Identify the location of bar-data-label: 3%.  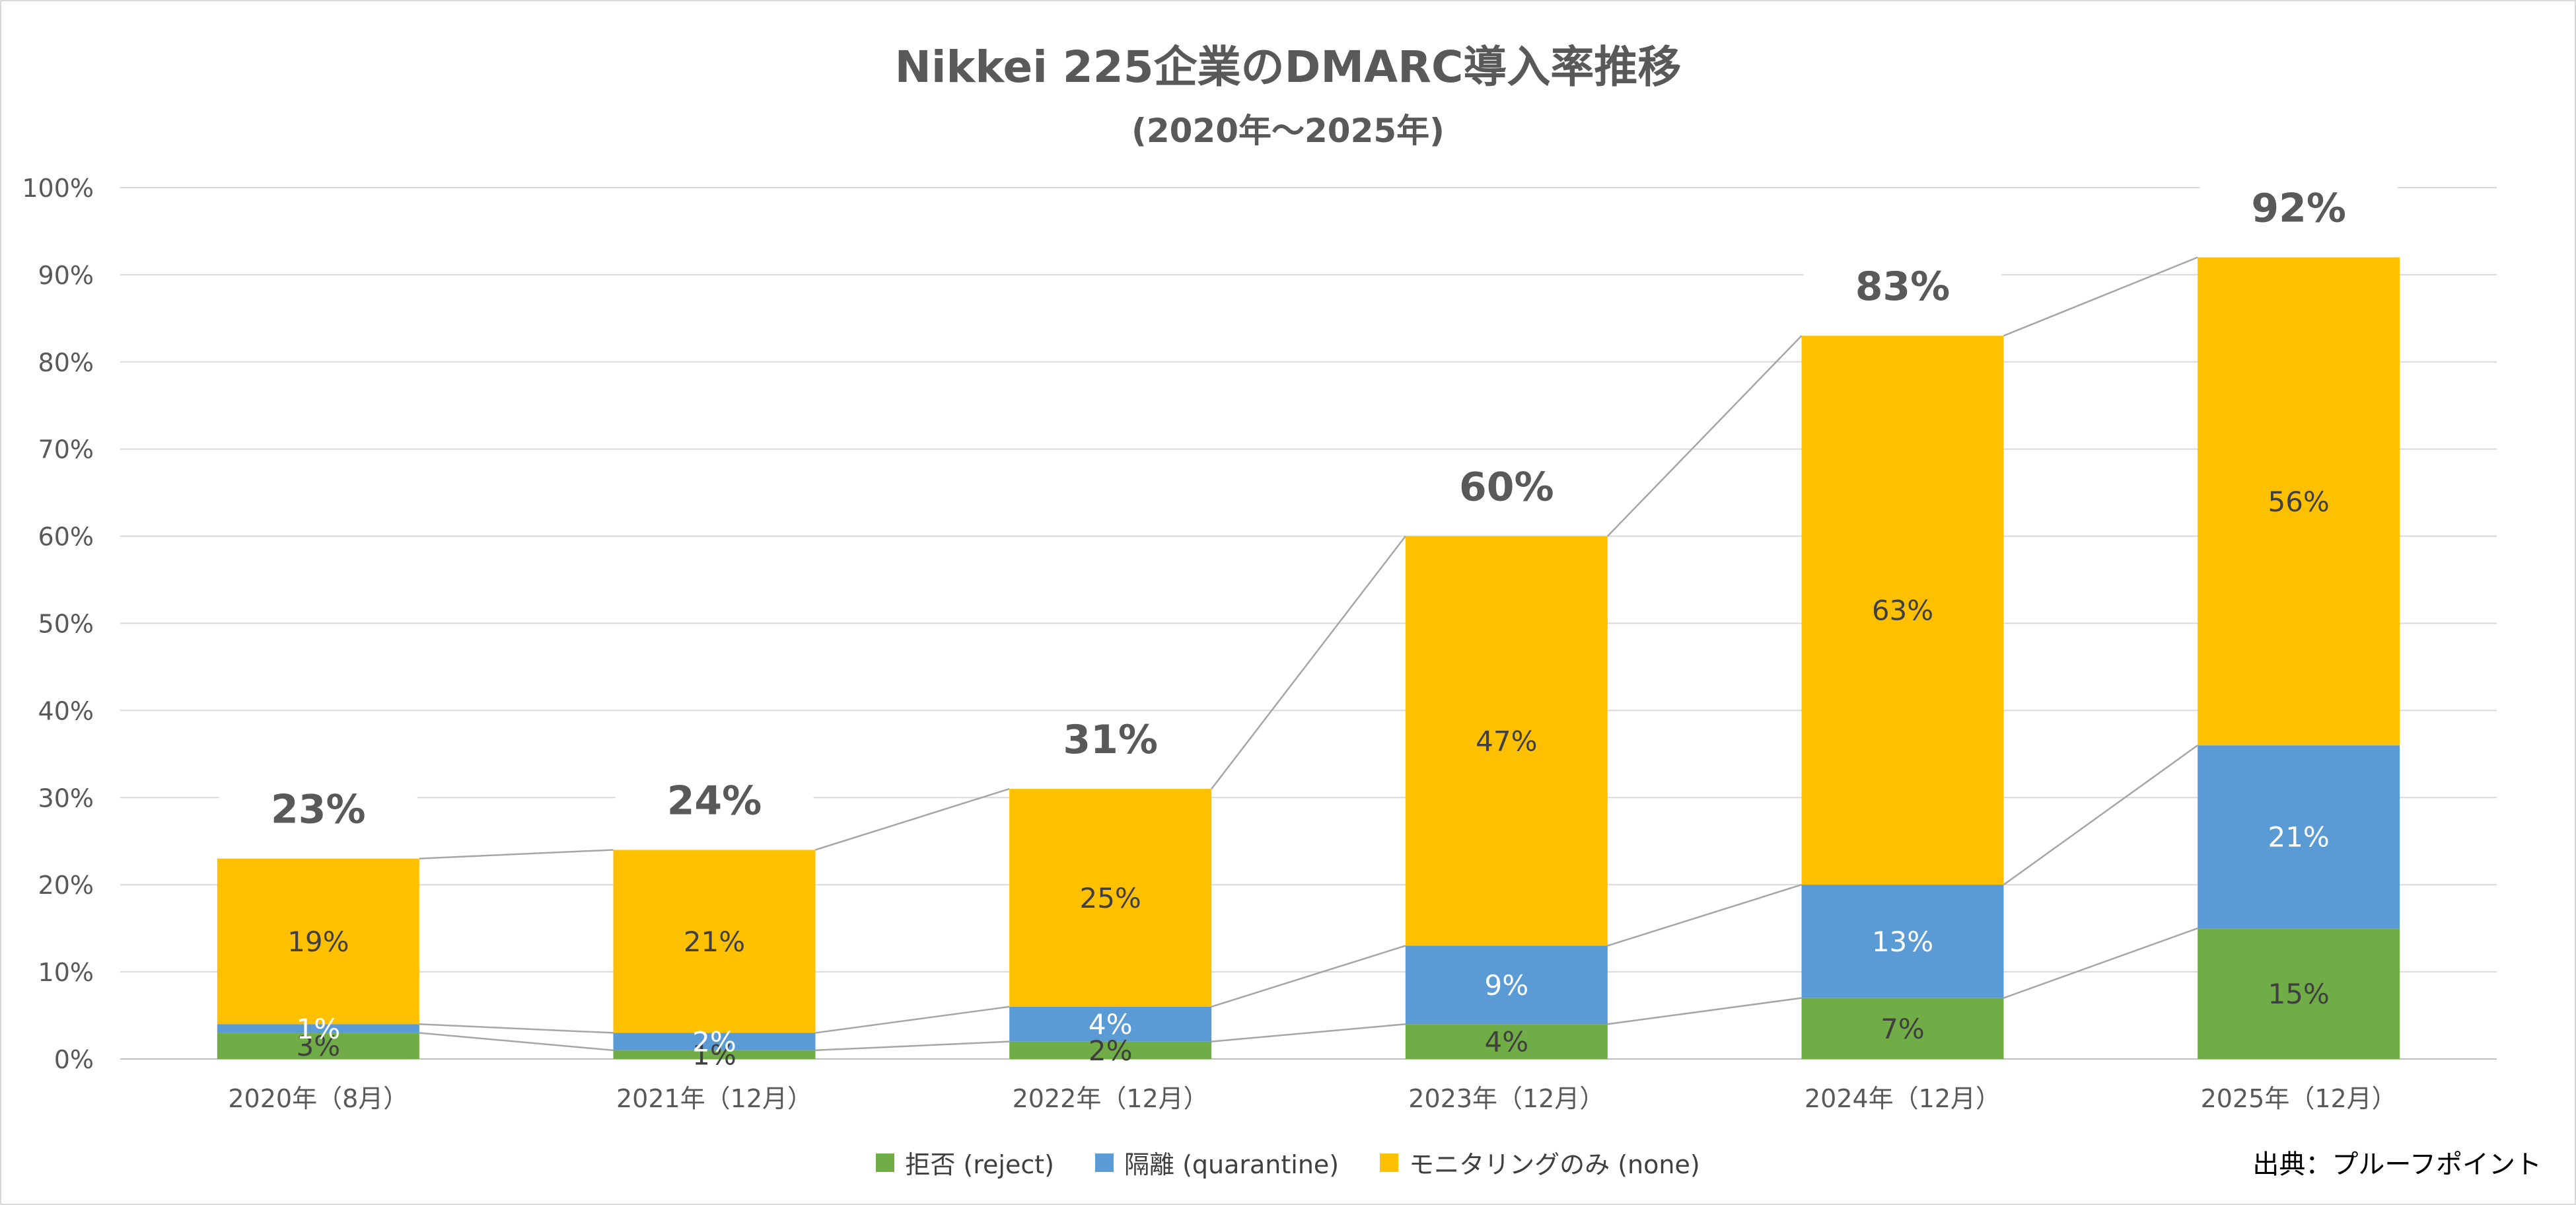
(319, 1046).